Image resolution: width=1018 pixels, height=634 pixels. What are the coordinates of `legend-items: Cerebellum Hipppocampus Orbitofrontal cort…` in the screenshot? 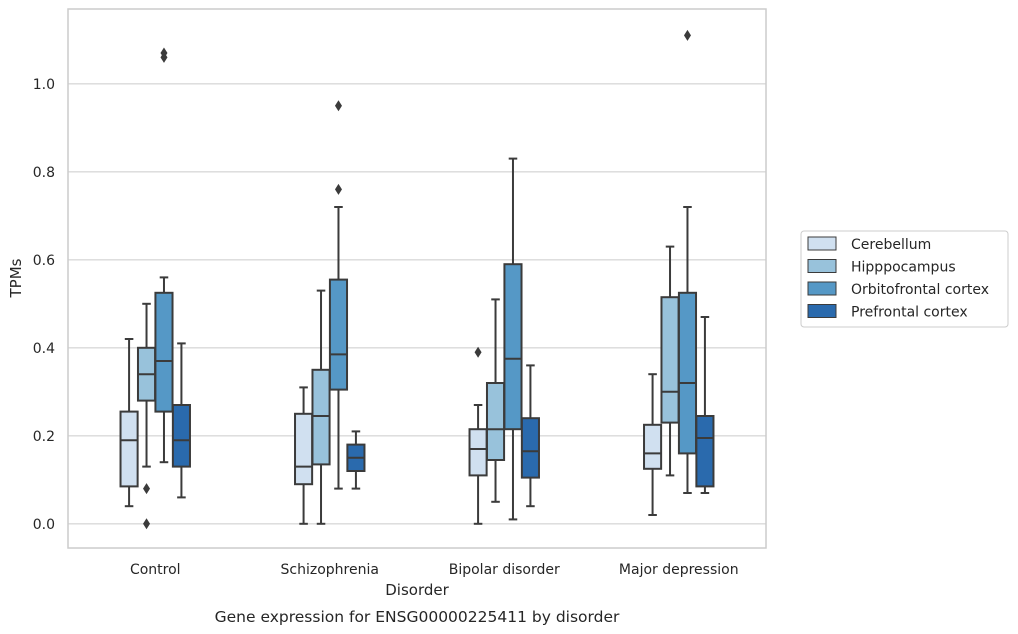 It's located at (898, 278).